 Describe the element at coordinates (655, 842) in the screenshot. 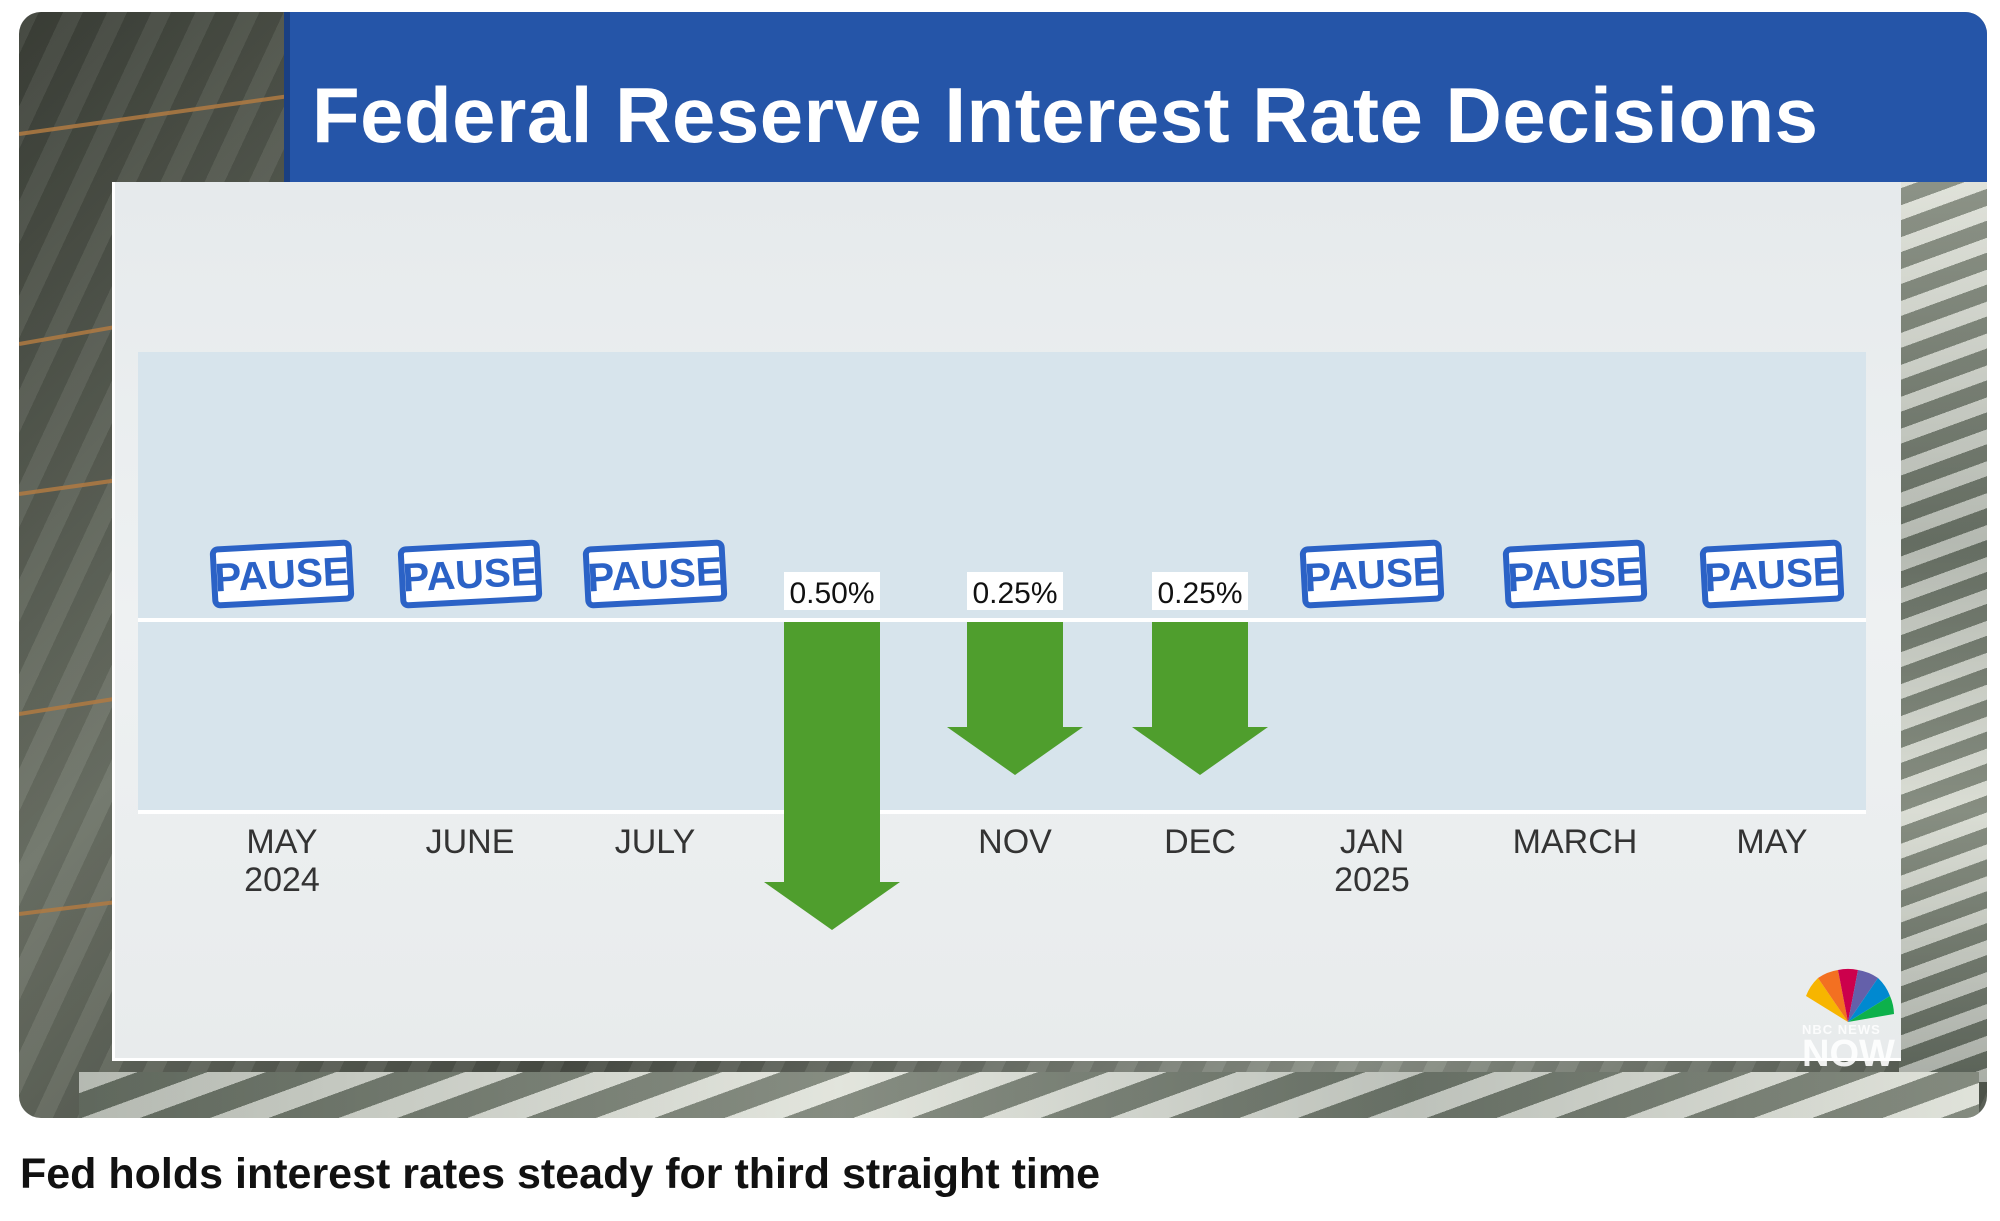

I see `month-label: JULY` at that location.